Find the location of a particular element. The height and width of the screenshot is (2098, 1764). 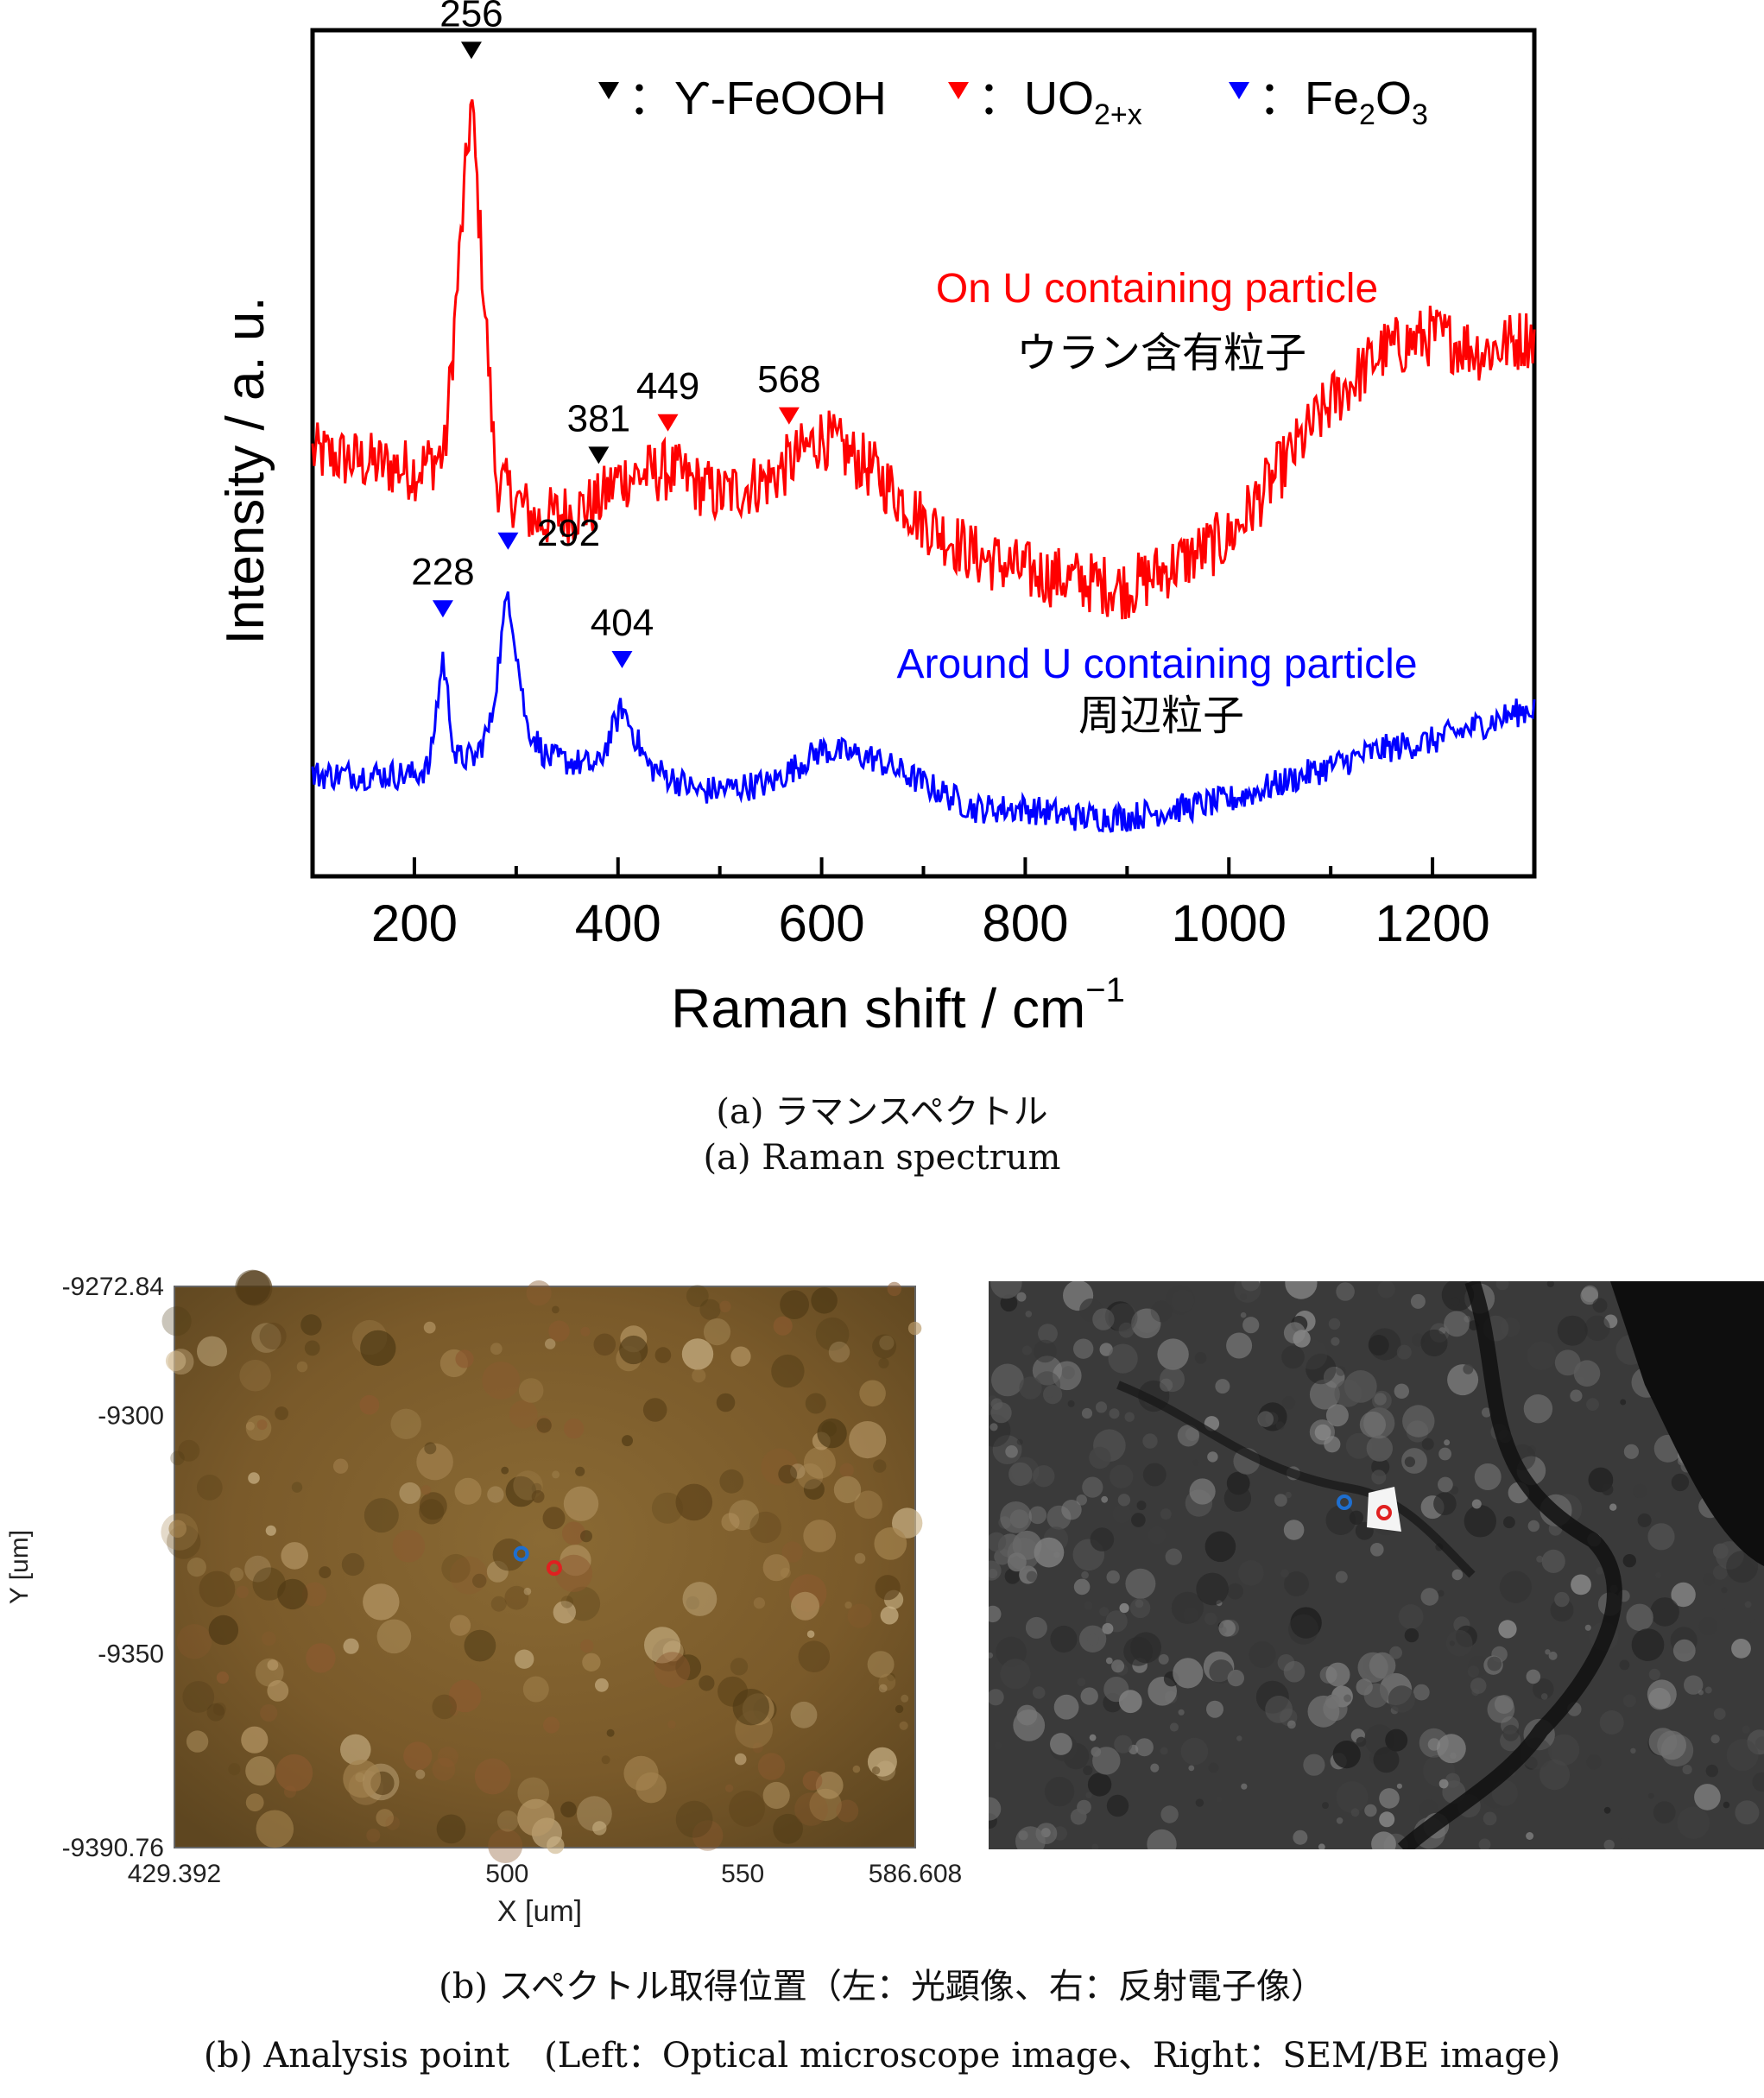

legend-entry: ：Ƴ-FeOOH is located at coordinates (757, 99).